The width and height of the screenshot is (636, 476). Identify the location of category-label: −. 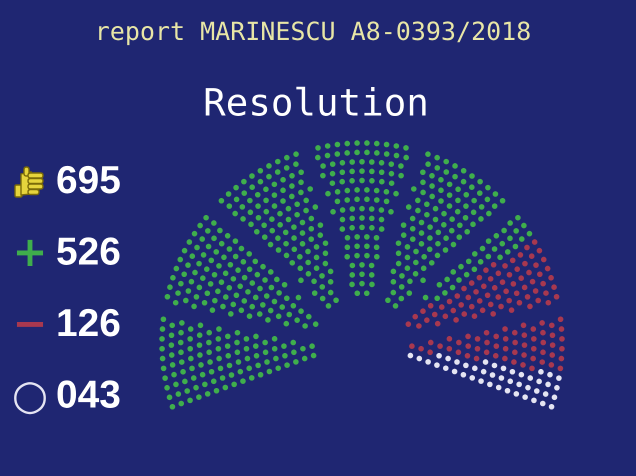
(30, 324).